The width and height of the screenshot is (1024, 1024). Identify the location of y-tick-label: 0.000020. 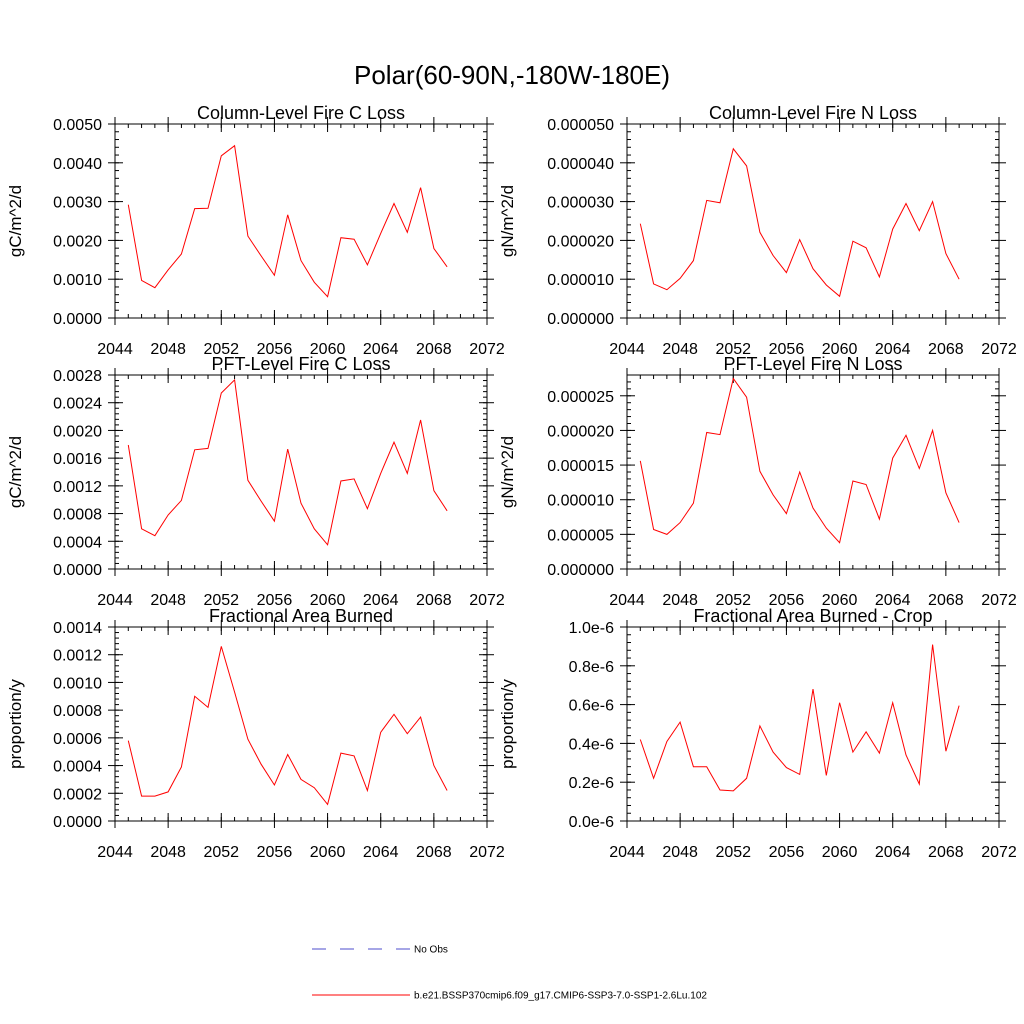
(580, 431).